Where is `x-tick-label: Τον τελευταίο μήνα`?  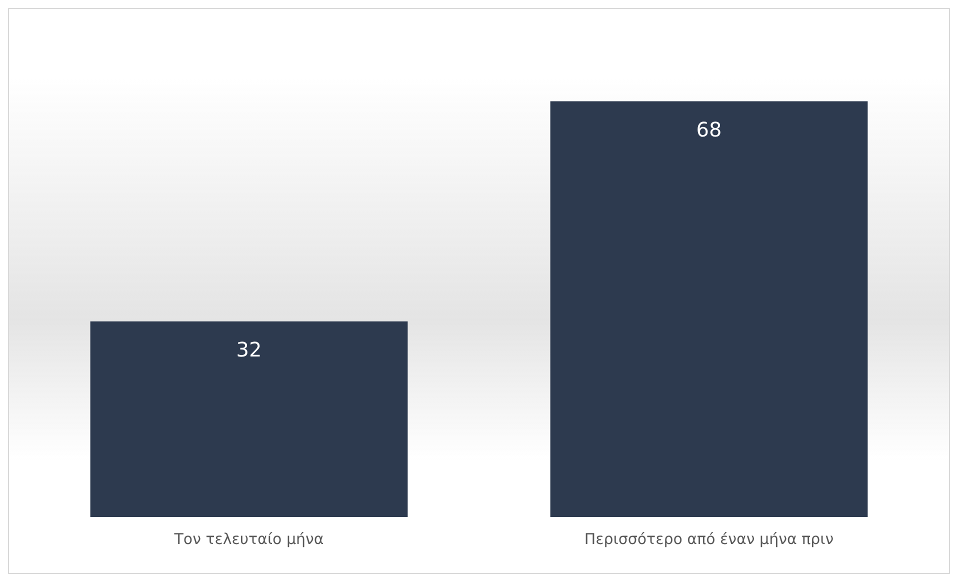
x-tick-label: Τον τελευταίο μήνα is located at coordinates (248, 539).